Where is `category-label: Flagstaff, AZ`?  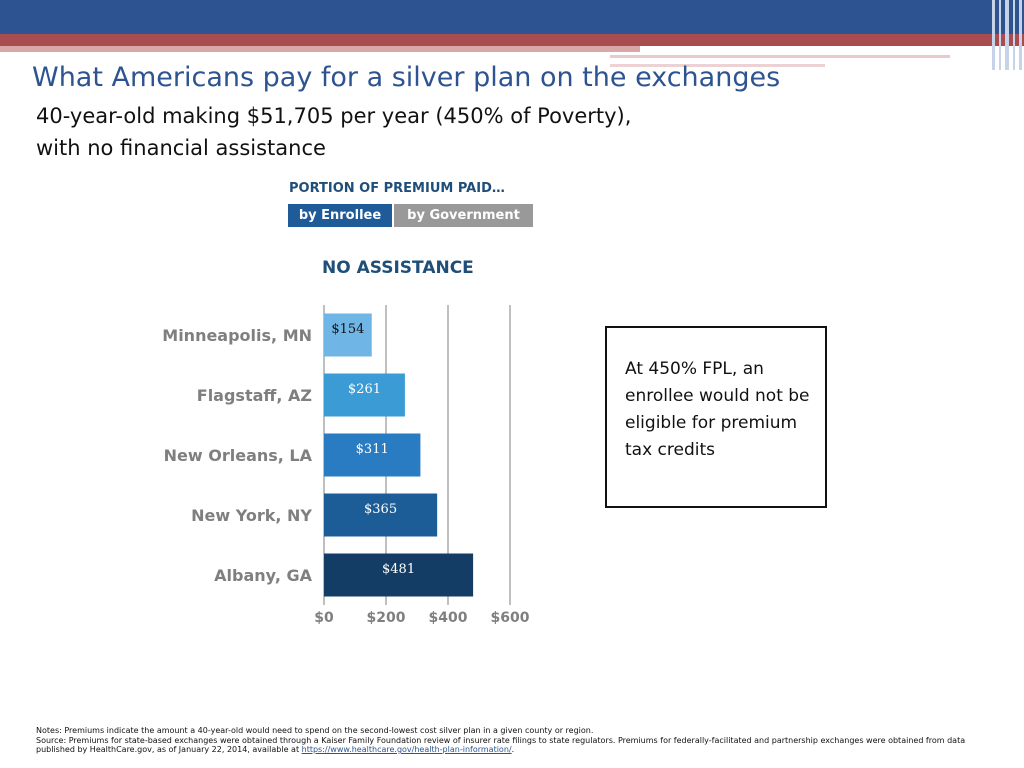
category-label: Flagstaff, AZ is located at coordinates (254, 395).